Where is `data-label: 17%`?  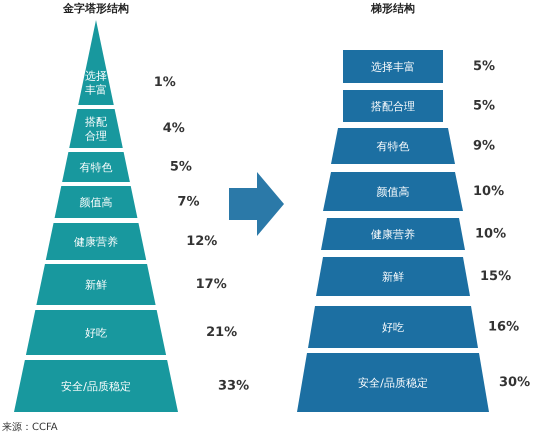
data-label: 17% is located at coordinates (211, 284).